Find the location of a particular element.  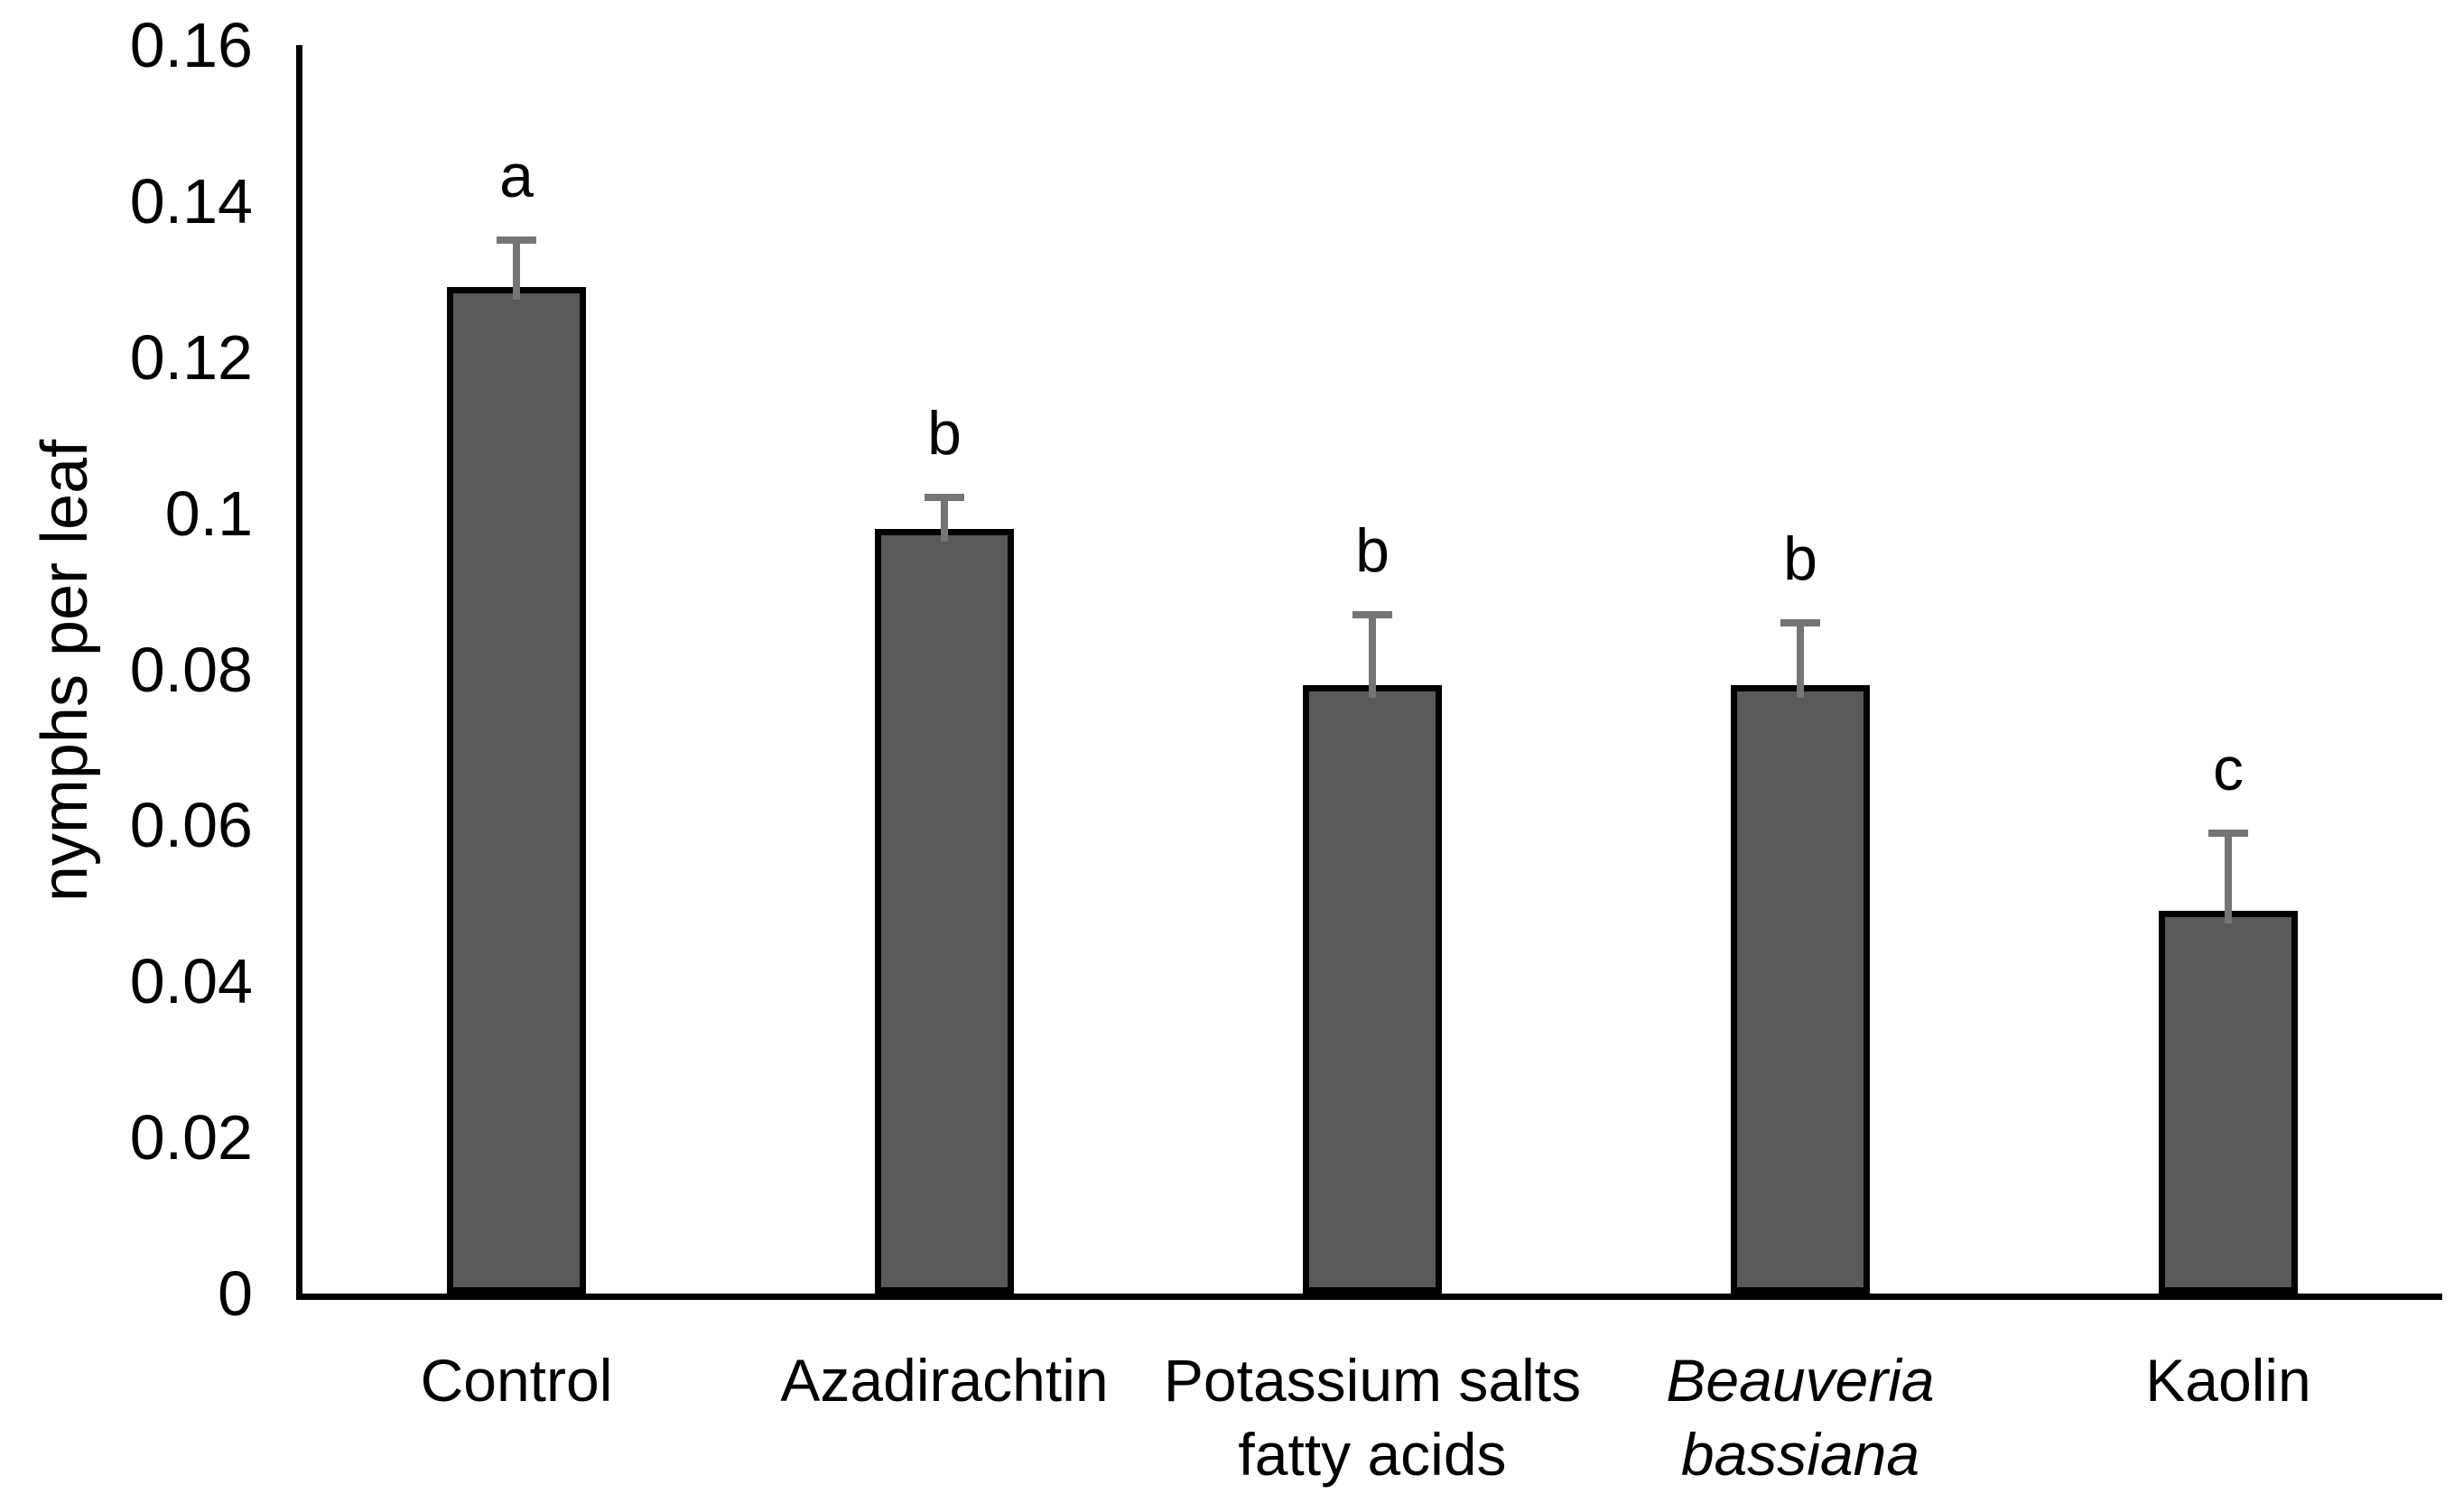

y-tick-label: 0.12 is located at coordinates (191, 357).